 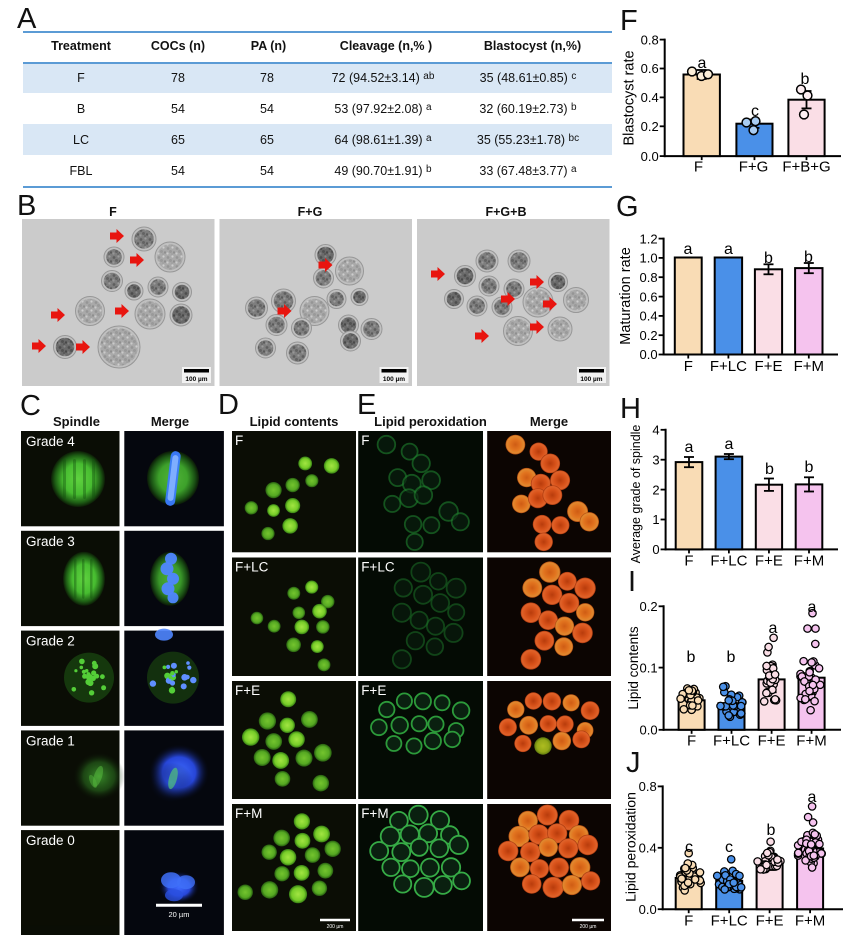 I want to click on svg-text: Blastocyst rate, so click(x=630, y=97).